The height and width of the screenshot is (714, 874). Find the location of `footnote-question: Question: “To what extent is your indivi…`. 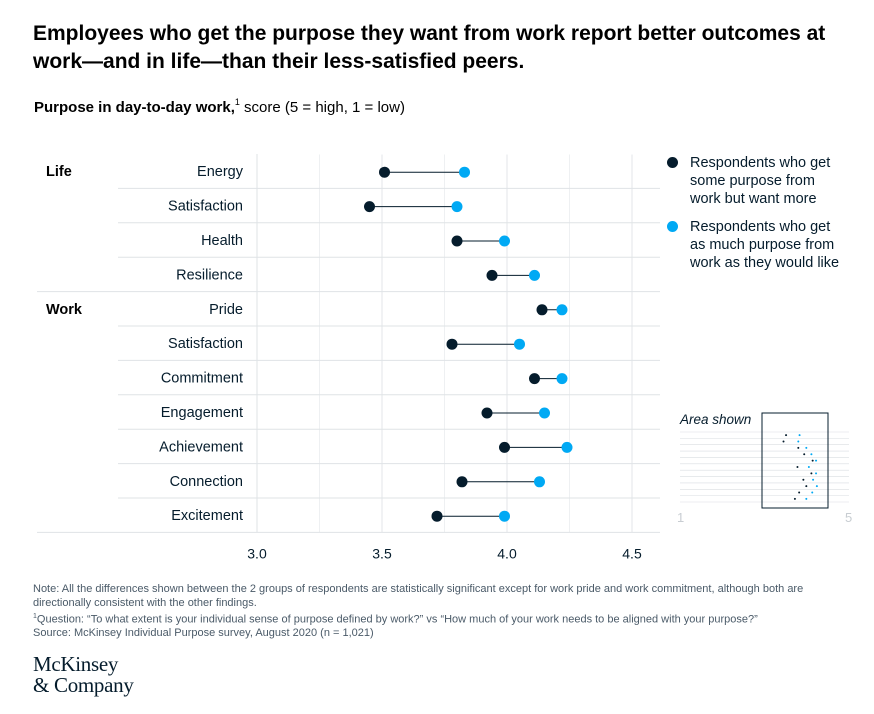

footnote-question: Question: “To what extent is your indivi… is located at coordinates (397, 619).